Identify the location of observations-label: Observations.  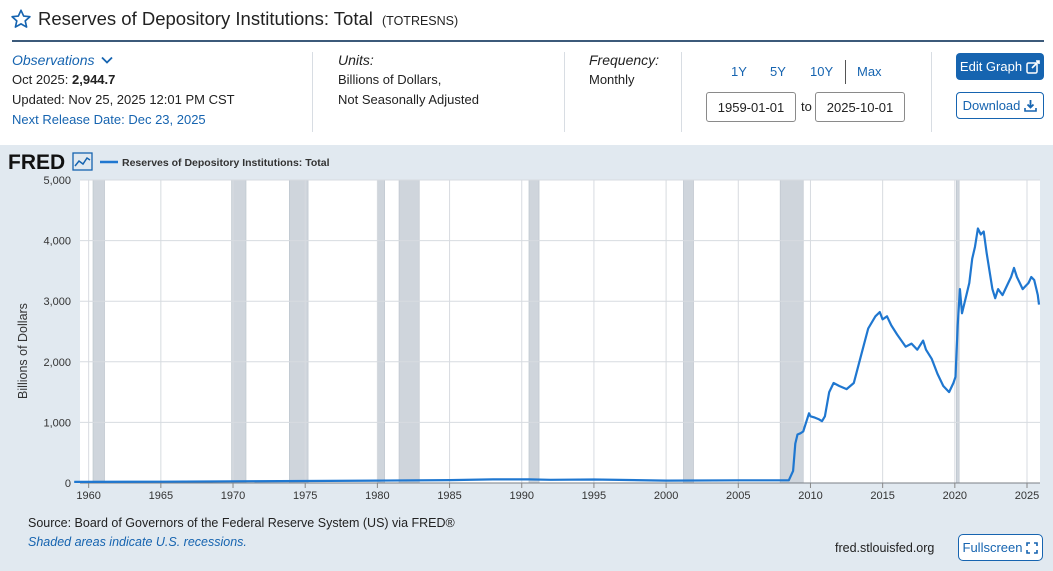
(53, 60).